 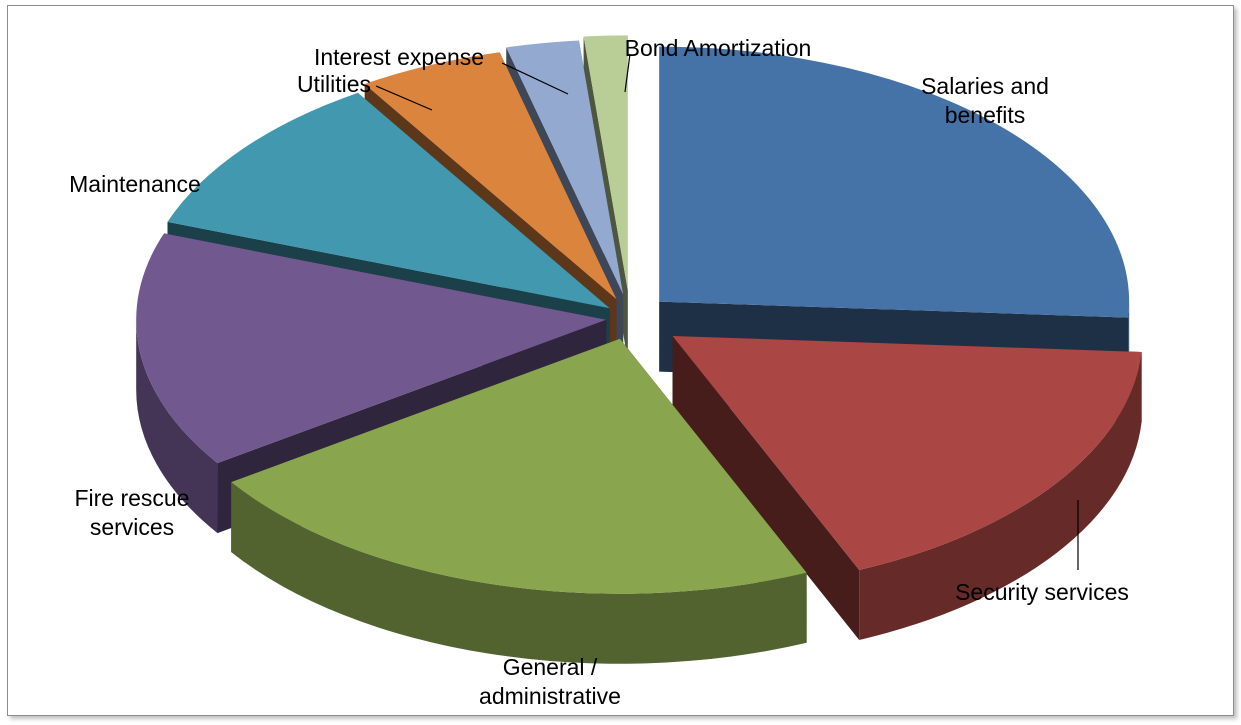 What do you see at coordinates (627, 73) in the screenshot?
I see `leader-line-bond-amortization` at bounding box center [627, 73].